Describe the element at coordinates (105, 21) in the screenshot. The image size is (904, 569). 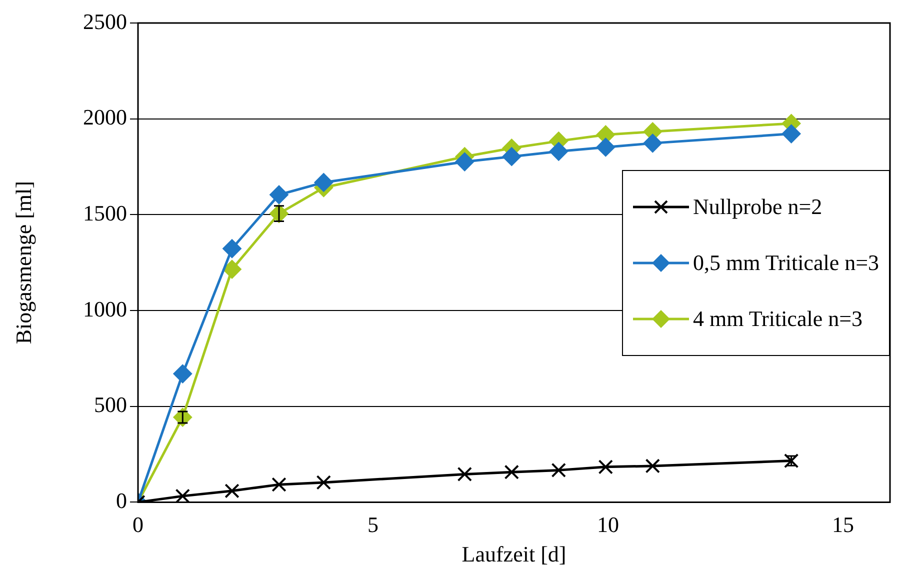
I see `y-tick-label: 2500` at that location.